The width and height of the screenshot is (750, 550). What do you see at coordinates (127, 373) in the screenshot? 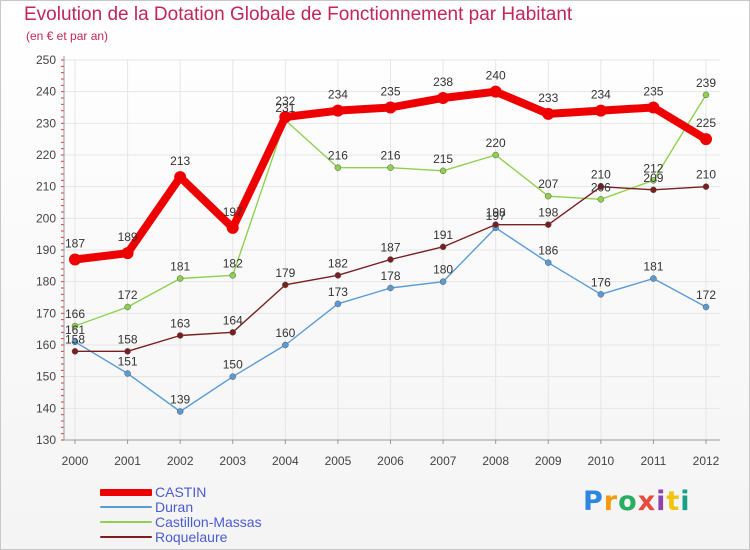
I see `point-duran-2001` at bounding box center [127, 373].